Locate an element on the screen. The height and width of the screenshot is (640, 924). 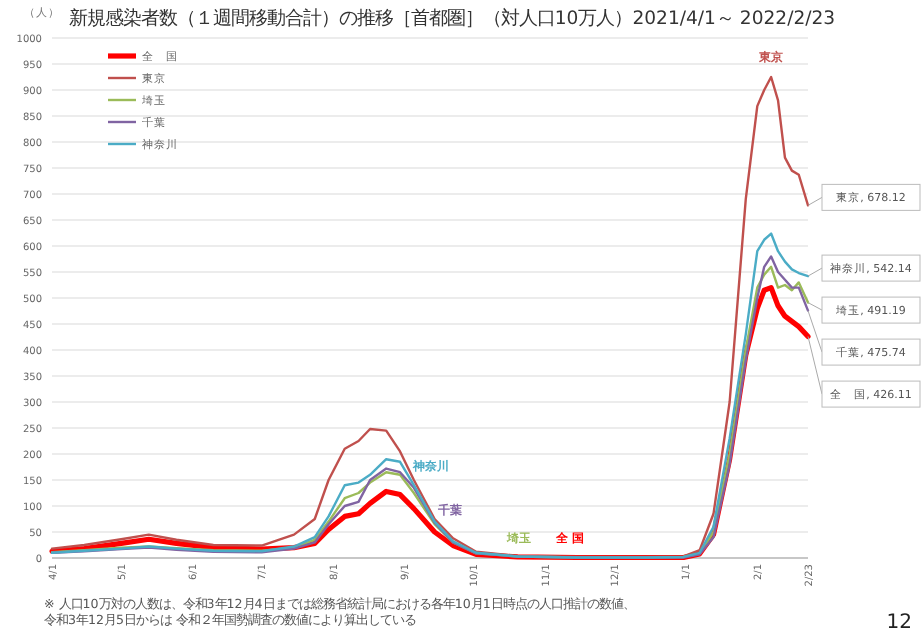
text: 12 is located at coordinates (899, 623).